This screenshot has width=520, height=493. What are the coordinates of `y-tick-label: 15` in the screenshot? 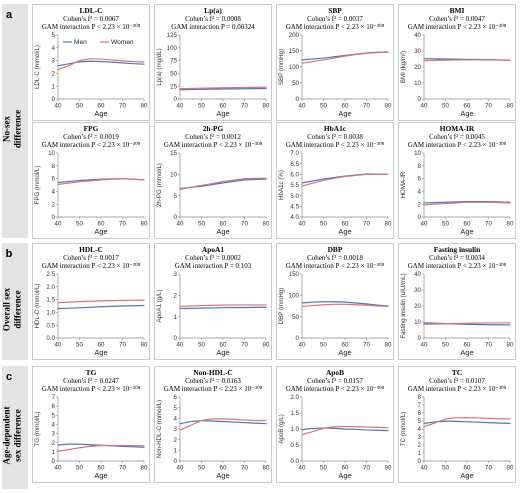 It's located at (173, 153).